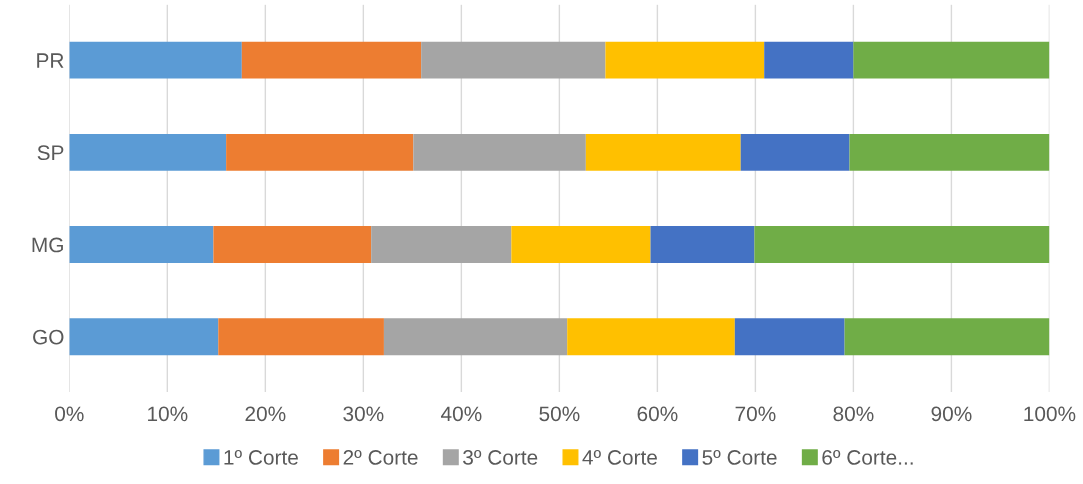 This screenshot has height=484, width=1083. What do you see at coordinates (380, 457) in the screenshot?
I see `legend-label: 2º Corte` at bounding box center [380, 457].